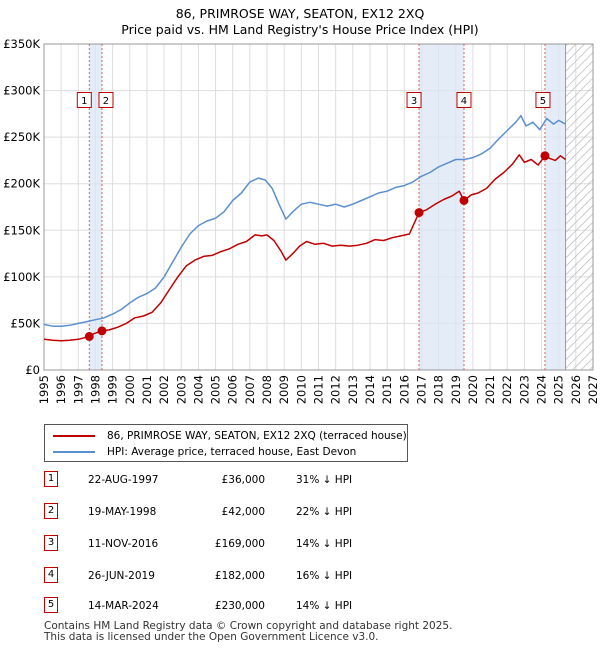 The width and height of the screenshot is (600, 650). What do you see at coordinates (121, 576) in the screenshot?
I see `sale-date: 26-JUN-2019` at bounding box center [121, 576].